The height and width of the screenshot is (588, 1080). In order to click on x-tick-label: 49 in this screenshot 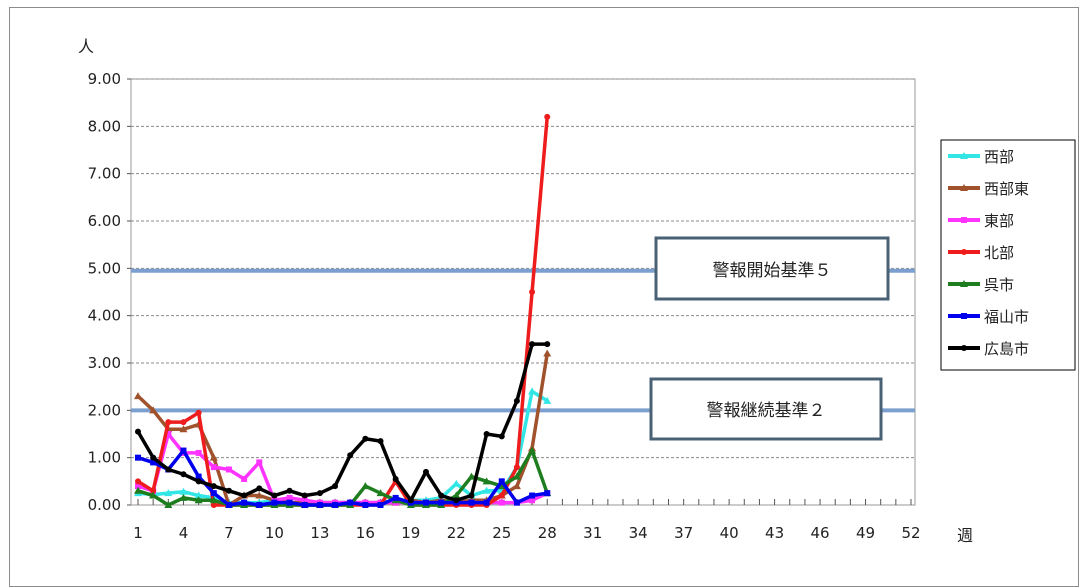, I will do `click(865, 533)`.